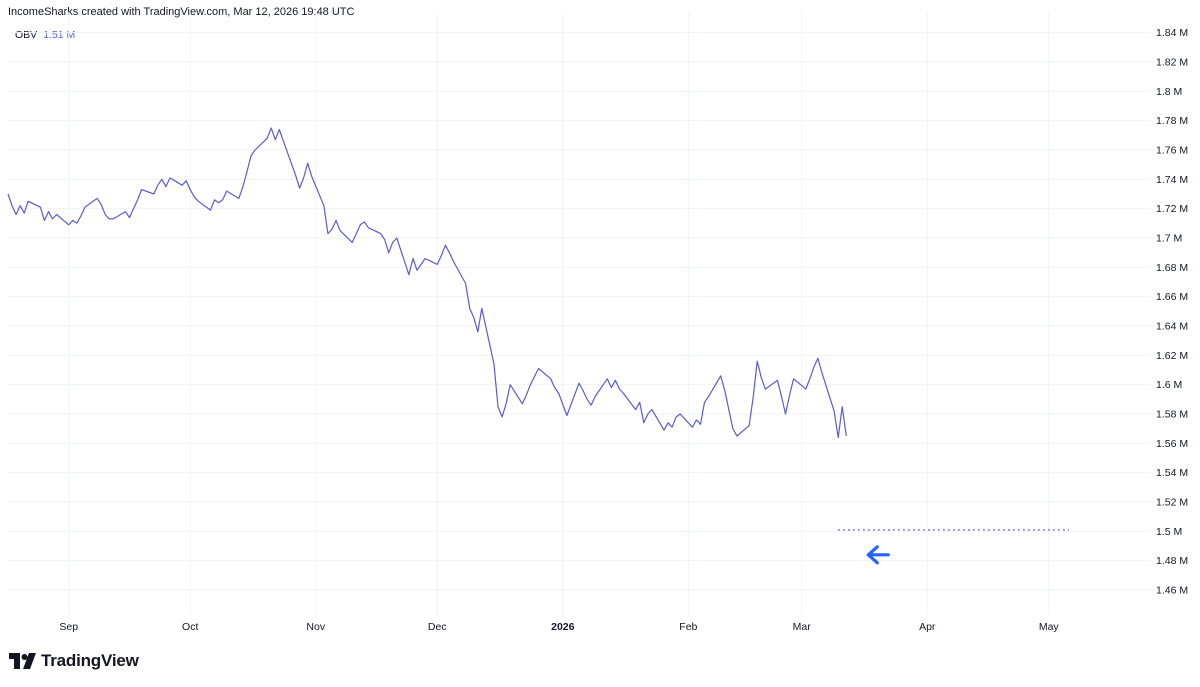 The width and height of the screenshot is (1200, 687). What do you see at coordinates (1172, 63) in the screenshot?
I see `y-tick-label: 1.82 M` at bounding box center [1172, 63].